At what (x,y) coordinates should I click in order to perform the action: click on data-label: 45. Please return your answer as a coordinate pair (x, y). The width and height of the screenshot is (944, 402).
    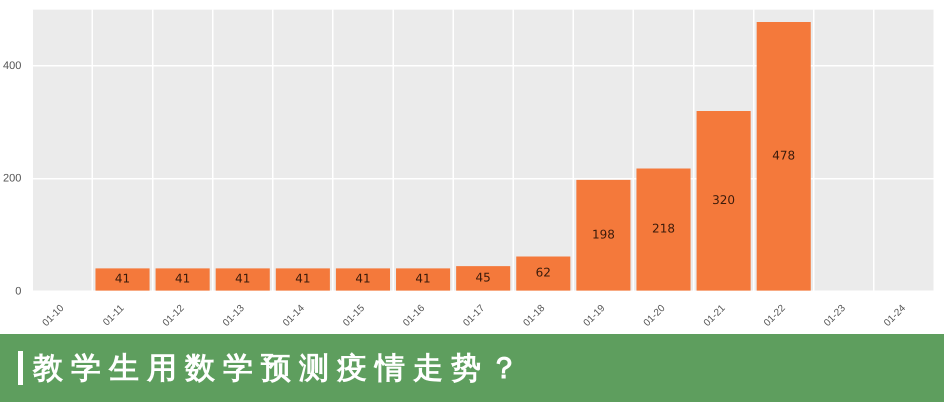
    Looking at the image, I should click on (483, 277).